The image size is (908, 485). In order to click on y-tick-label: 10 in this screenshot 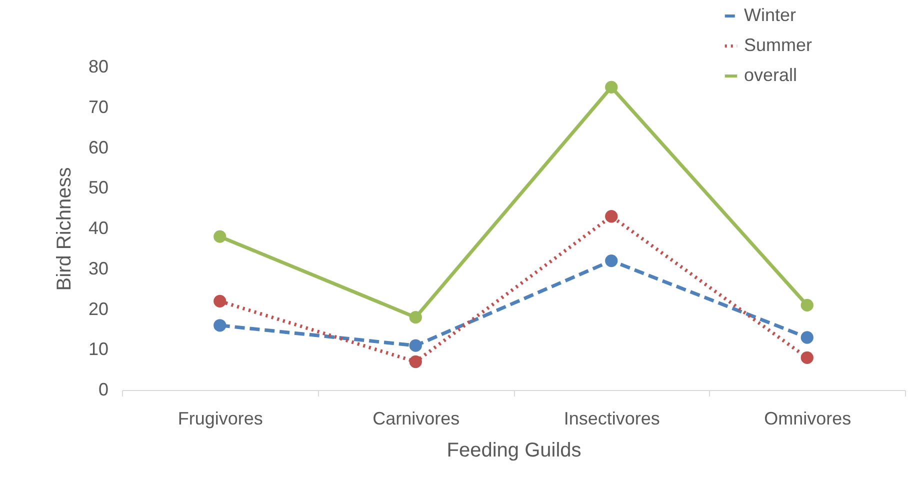, I will do `click(98, 349)`.